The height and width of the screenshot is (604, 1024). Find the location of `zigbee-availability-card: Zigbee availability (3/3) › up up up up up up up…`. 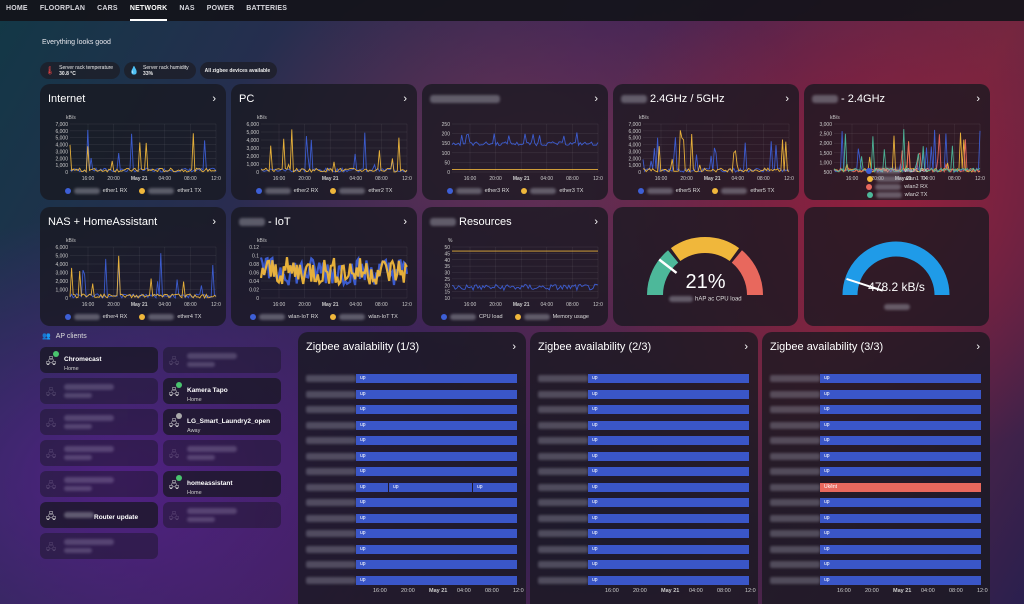

zigbee-availability-card: Zigbee availability (3/3) › up up up up up up up… is located at coordinates (876, 468).